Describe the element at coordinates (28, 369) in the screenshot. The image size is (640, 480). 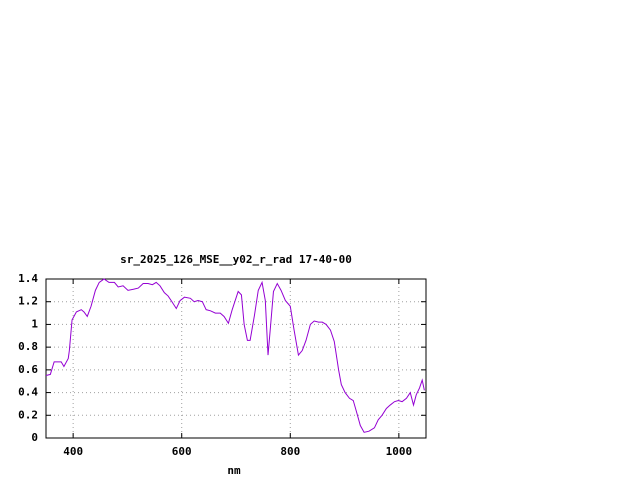
I see `y-tick-label: 0.6` at that location.